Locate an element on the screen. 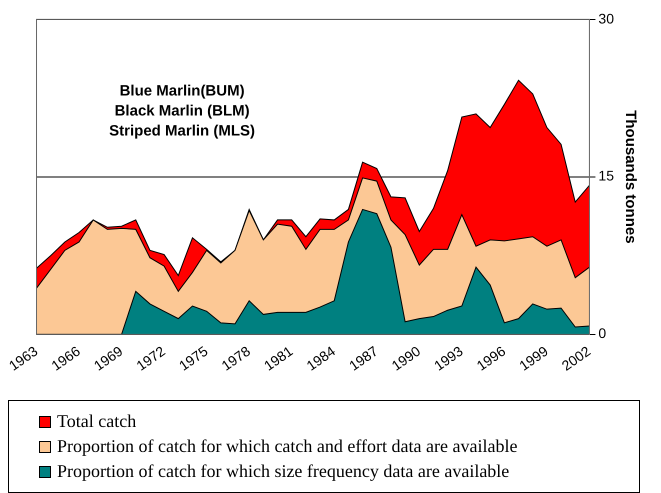 The image size is (661, 493). y-tick-label: 0 is located at coordinates (602, 333).